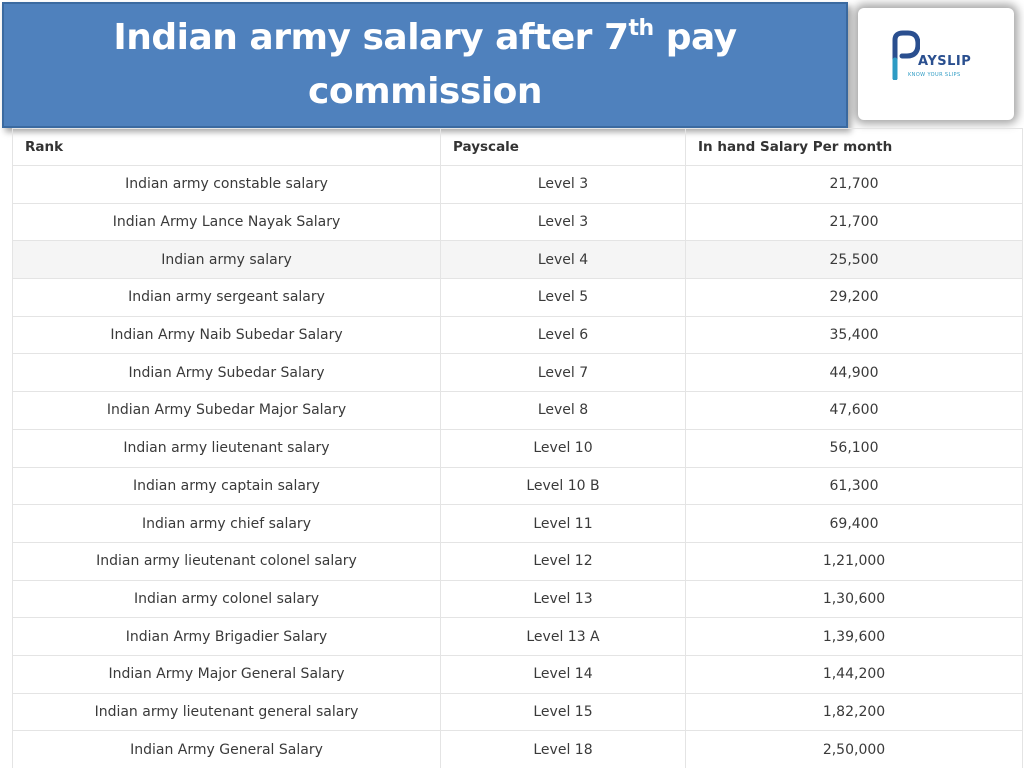 The width and height of the screenshot is (1024, 768). I want to click on salary-cell: 29,200, so click(854, 297).